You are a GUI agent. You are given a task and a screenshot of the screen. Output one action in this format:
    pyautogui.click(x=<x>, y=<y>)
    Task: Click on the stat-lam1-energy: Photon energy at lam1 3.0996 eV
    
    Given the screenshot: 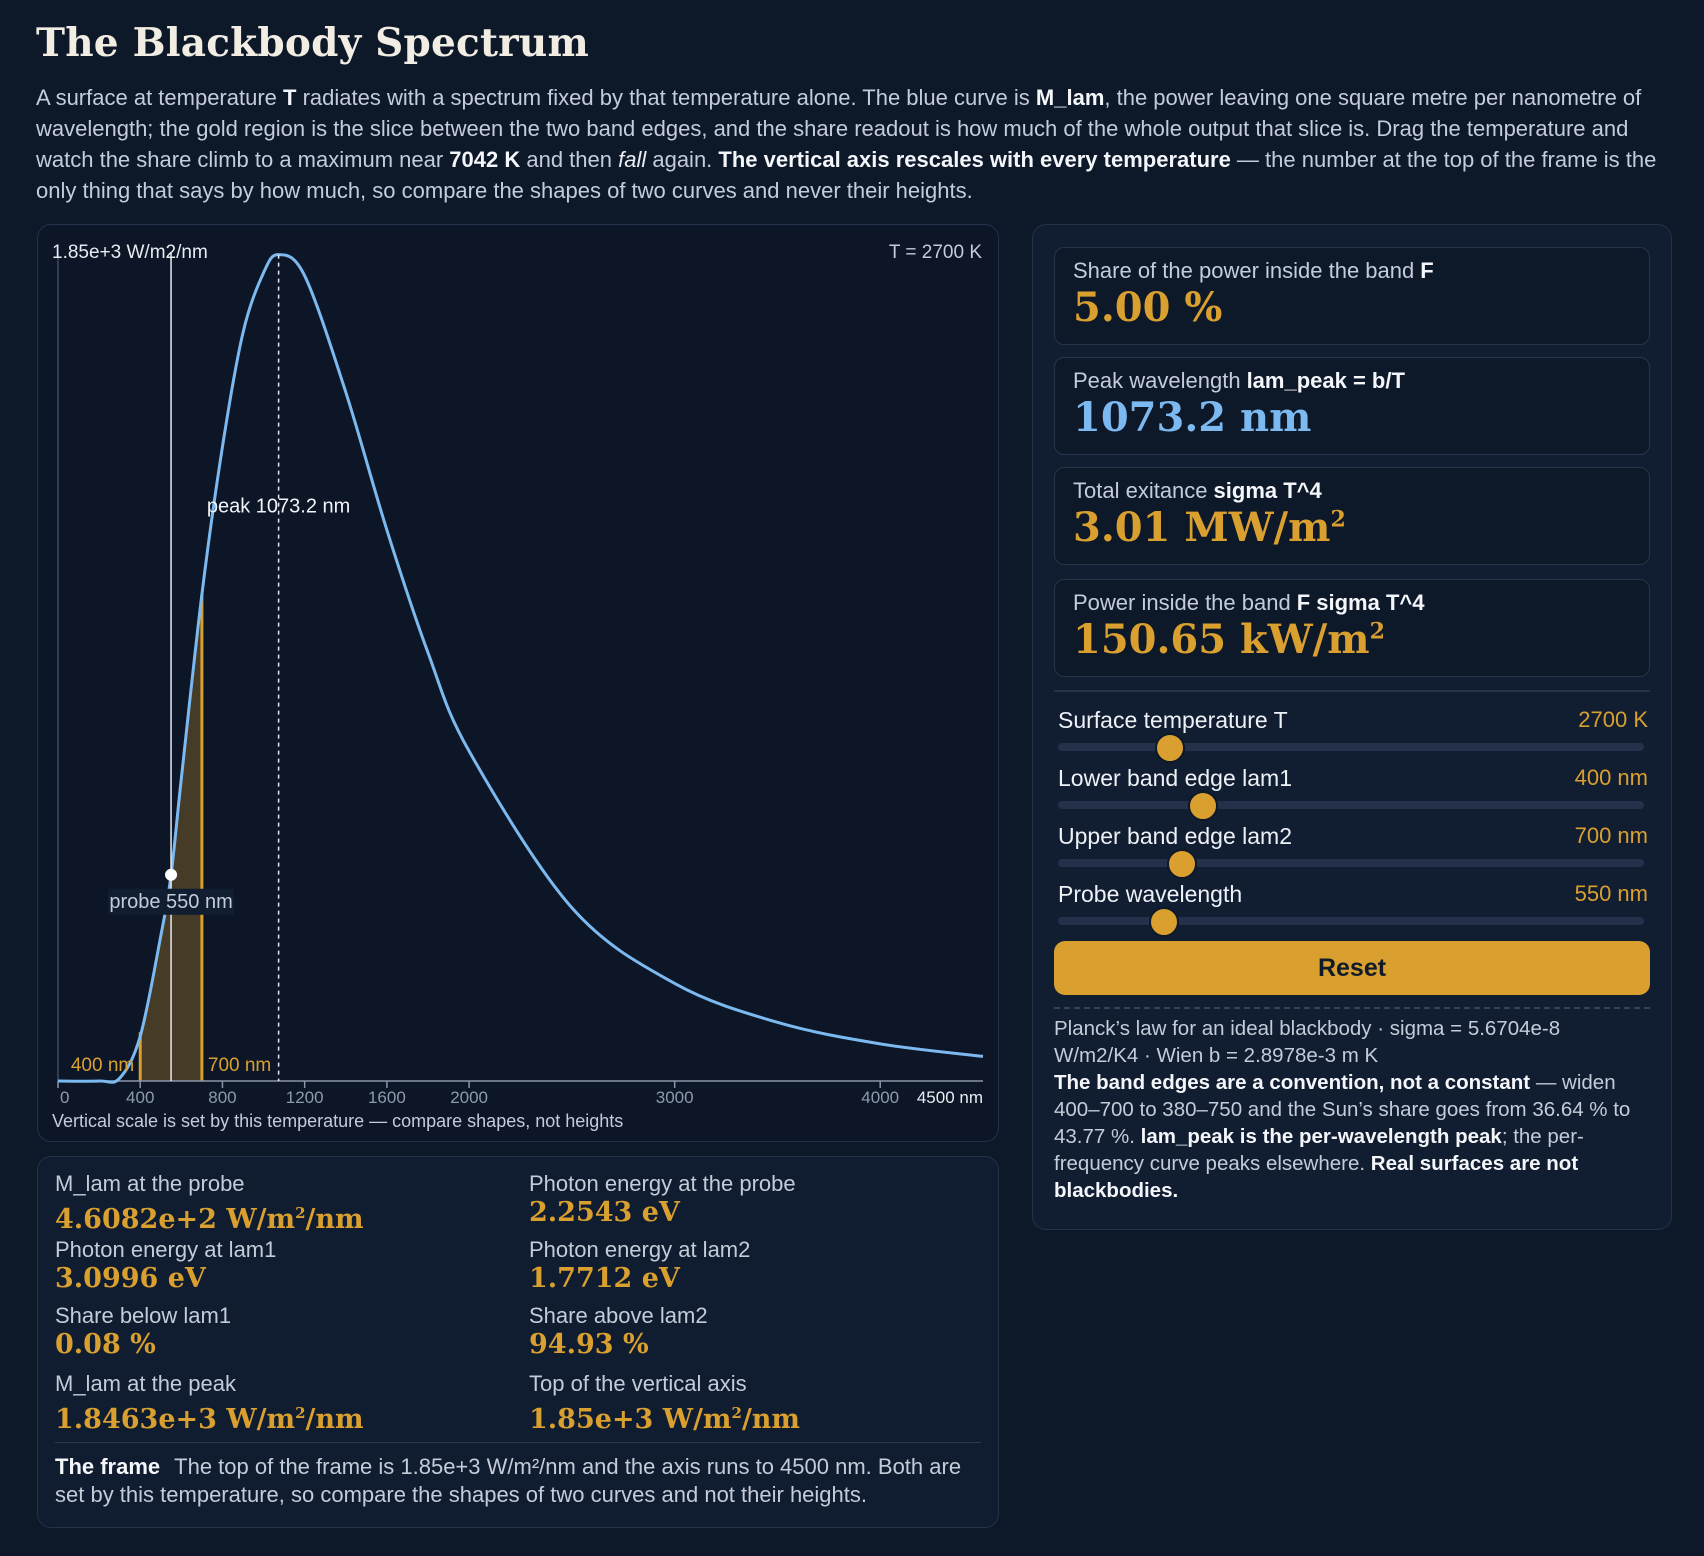 What is the action you would take?
    pyautogui.click(x=166, y=1265)
    